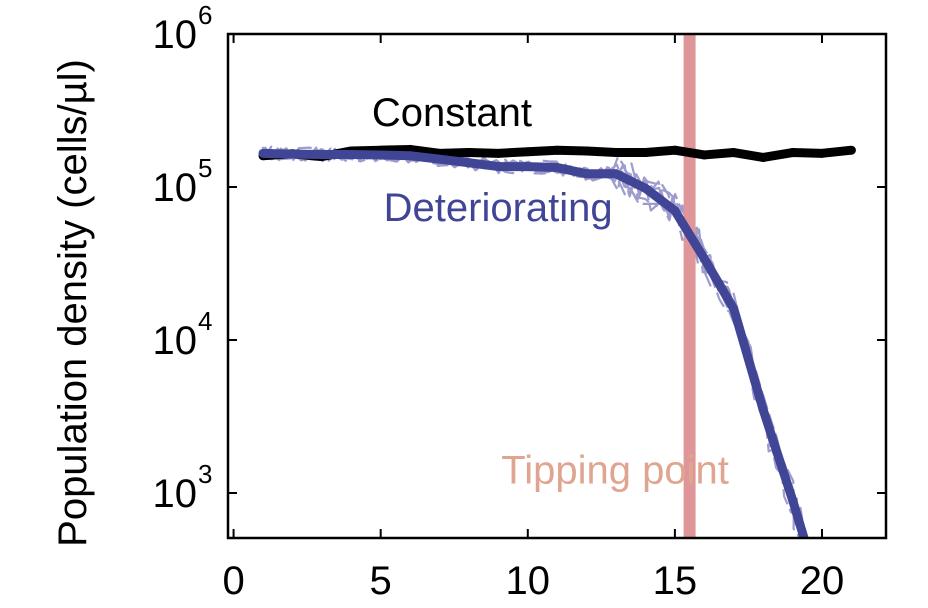 The image size is (928, 608). I want to click on y-tick-label: 10 3, so click(183, 487).